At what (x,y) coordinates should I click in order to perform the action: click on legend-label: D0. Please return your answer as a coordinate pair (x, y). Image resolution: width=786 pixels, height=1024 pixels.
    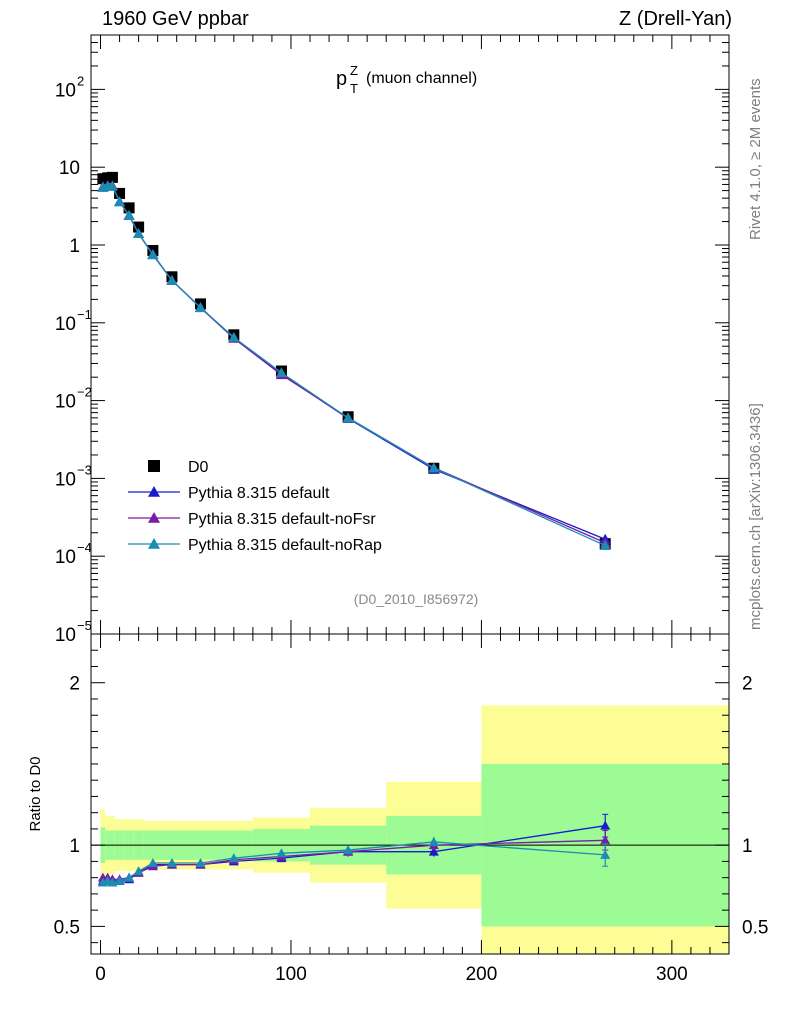
    Looking at the image, I should click on (198, 467).